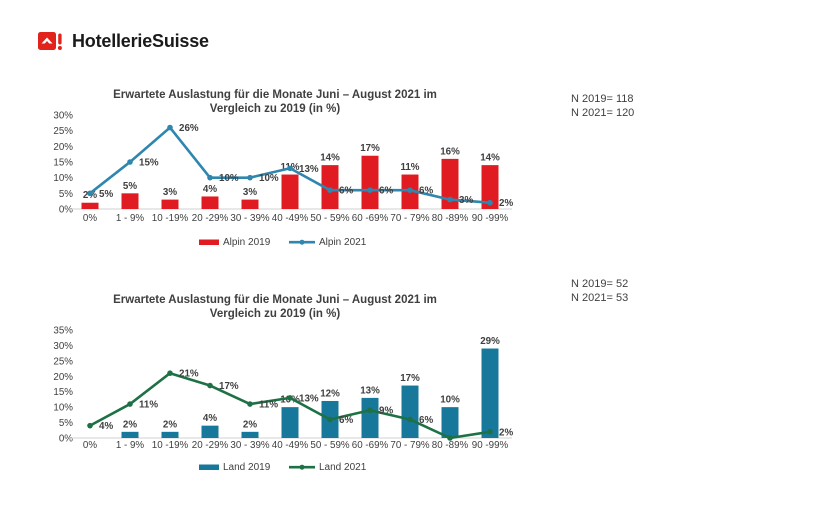  I want to click on y-axis-labels: 0% 5% 10% 15% 20% 25% 30% 35%, so click(63, 385).